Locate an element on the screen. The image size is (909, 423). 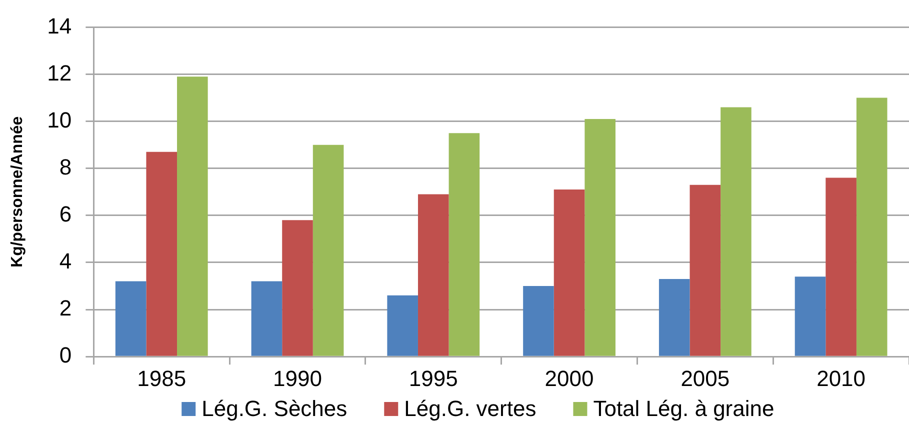
y-tick-label: 10 is located at coordinates (59, 119).